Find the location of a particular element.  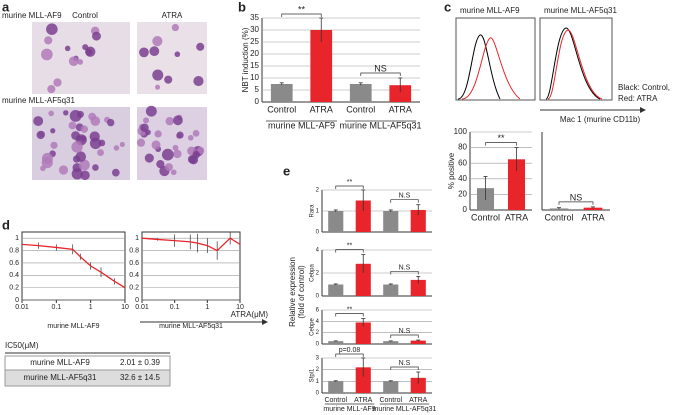

flow-title: murine MLL-AF9 is located at coordinates (490, 10).